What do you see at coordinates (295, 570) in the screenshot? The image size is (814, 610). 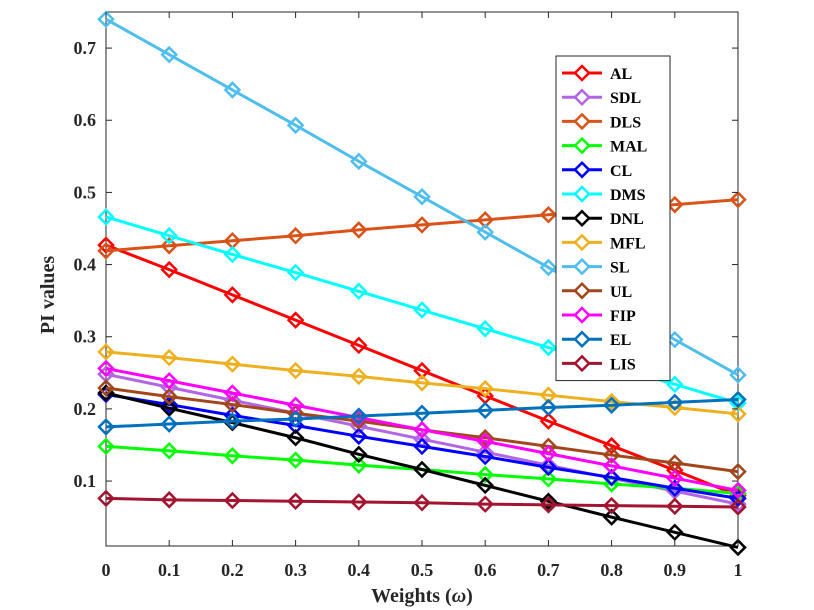 I see `x-tick-label: 0.3` at bounding box center [295, 570].